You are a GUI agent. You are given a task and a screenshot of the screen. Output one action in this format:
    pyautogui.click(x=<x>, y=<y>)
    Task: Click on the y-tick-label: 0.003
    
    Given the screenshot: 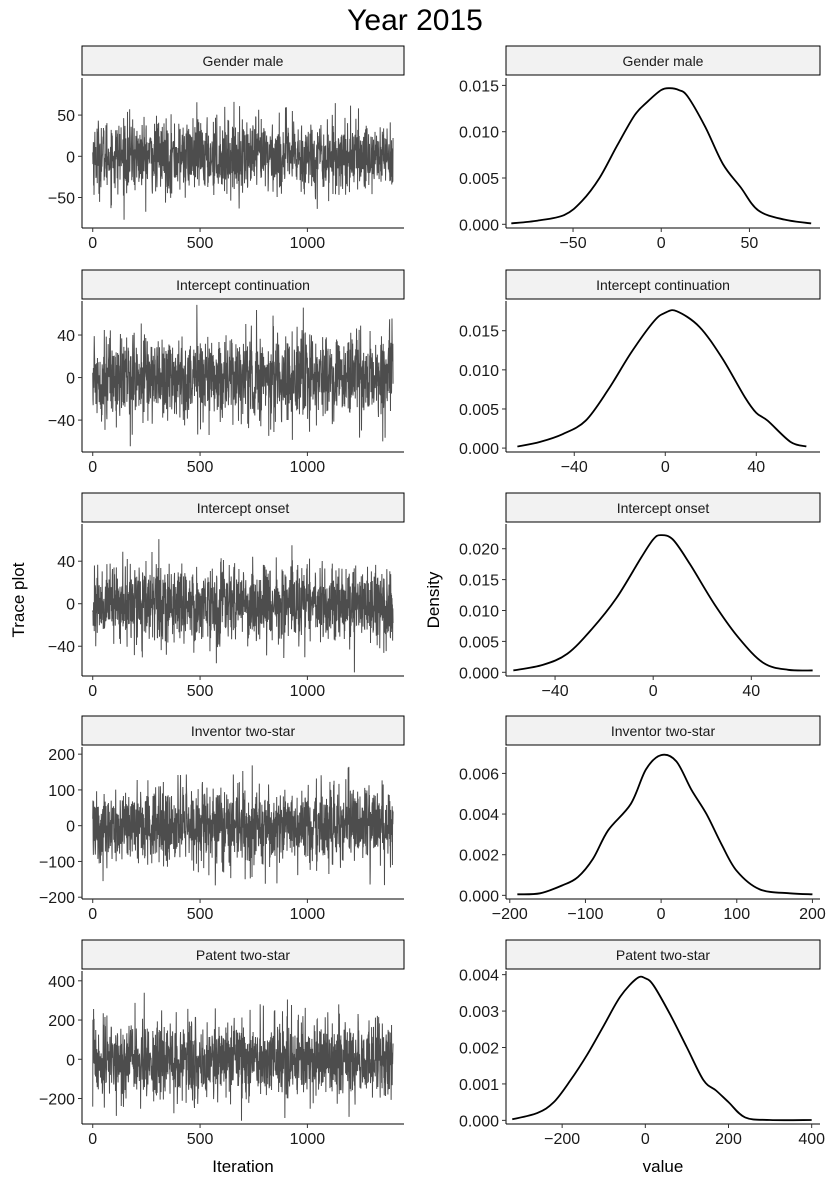 What is the action you would take?
    pyautogui.click(x=479, y=1012)
    